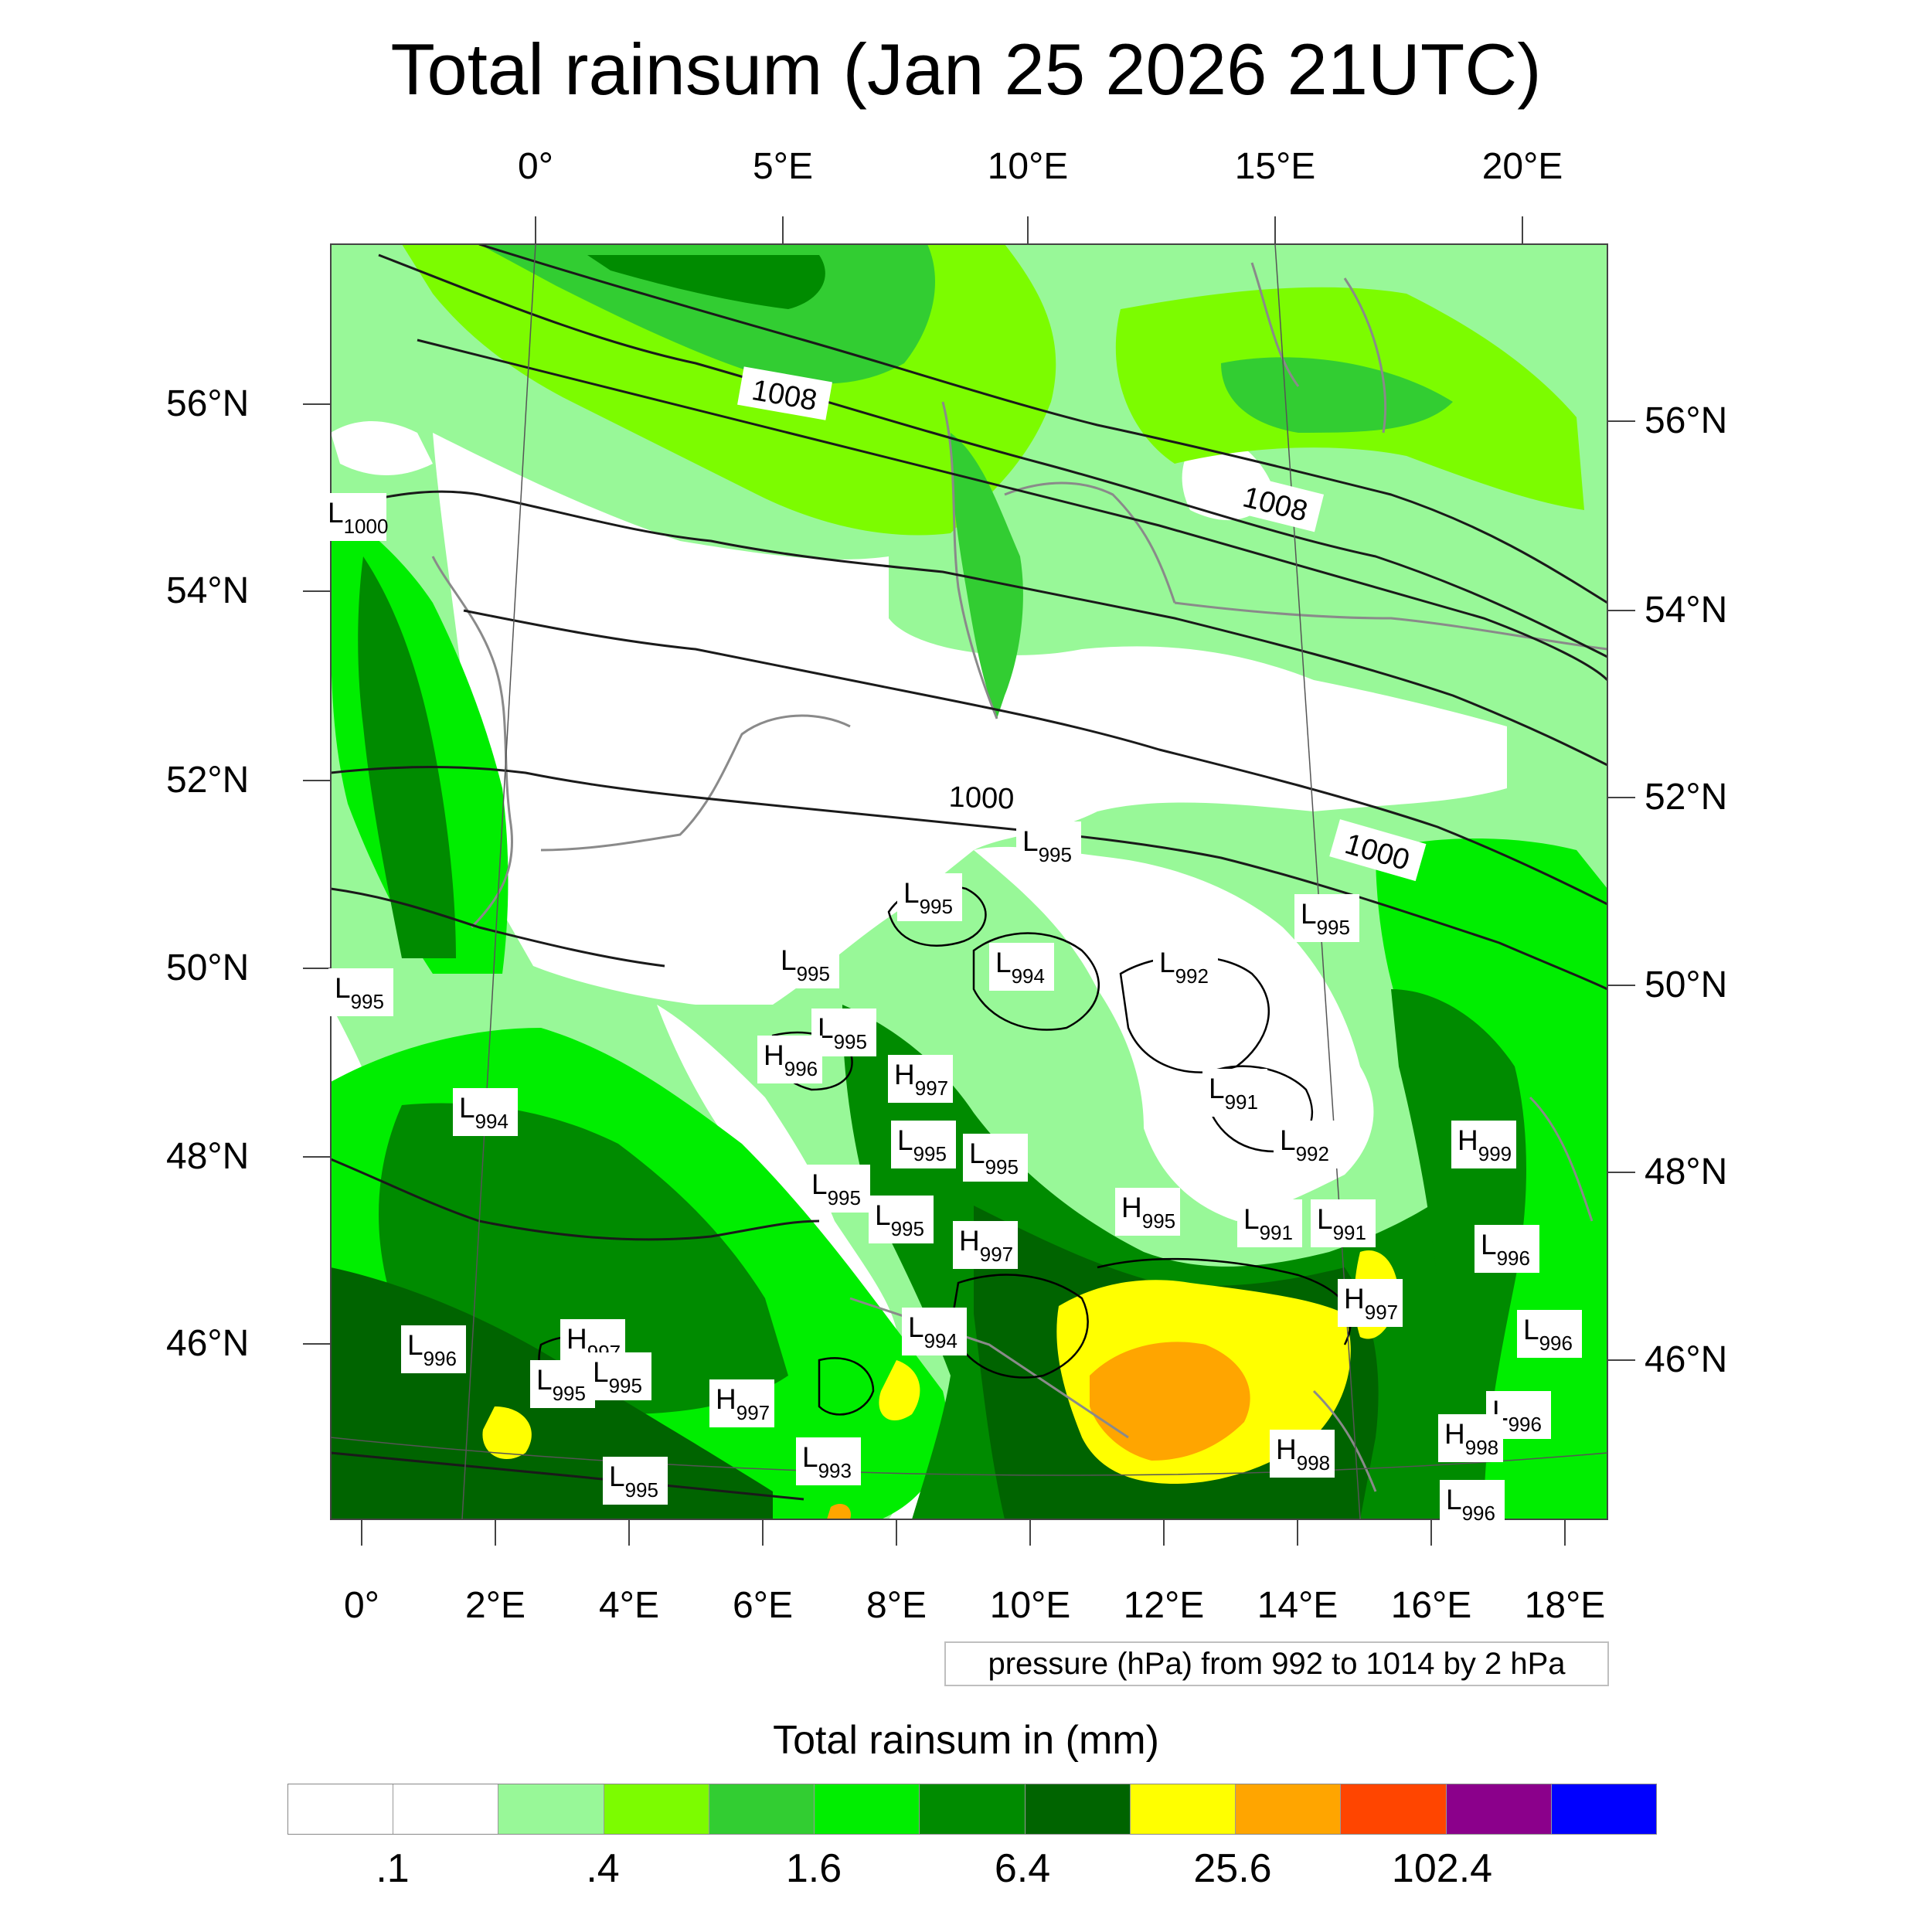 This screenshot has width=1932, height=1932. I want to click on bottom-lon-label: 16°E, so click(1431, 1605).